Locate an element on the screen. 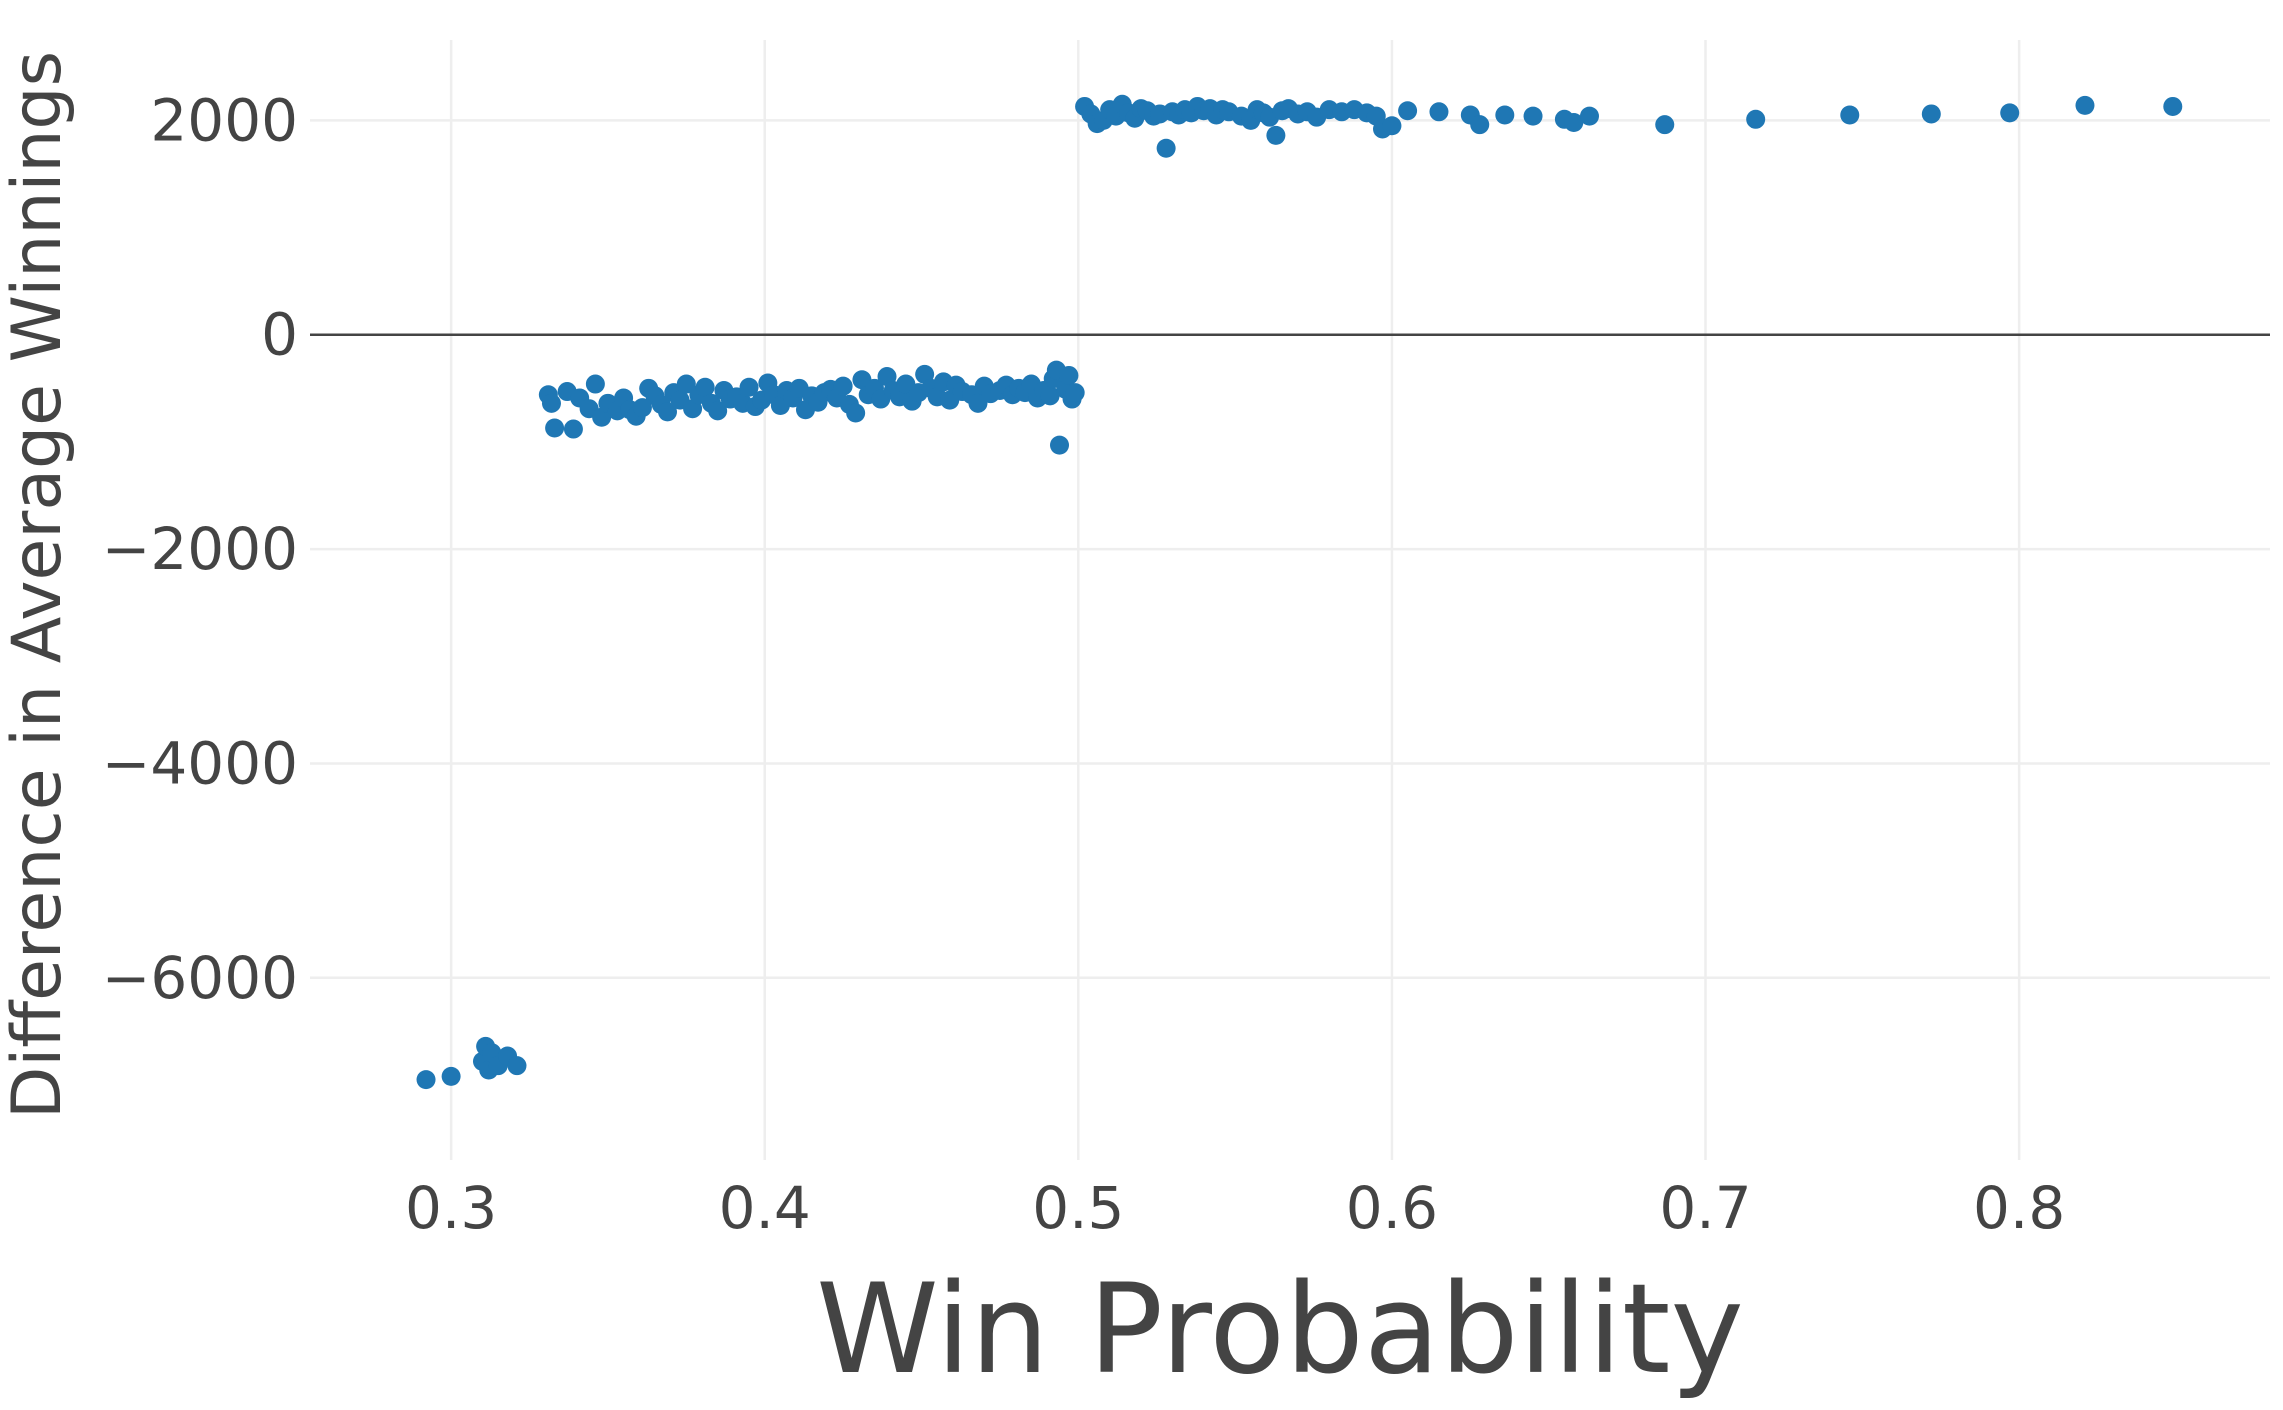 Image resolution: width=2283 pixels, height=1410 pixels. x-axis-title: Win Probability is located at coordinates (1280, 1330).